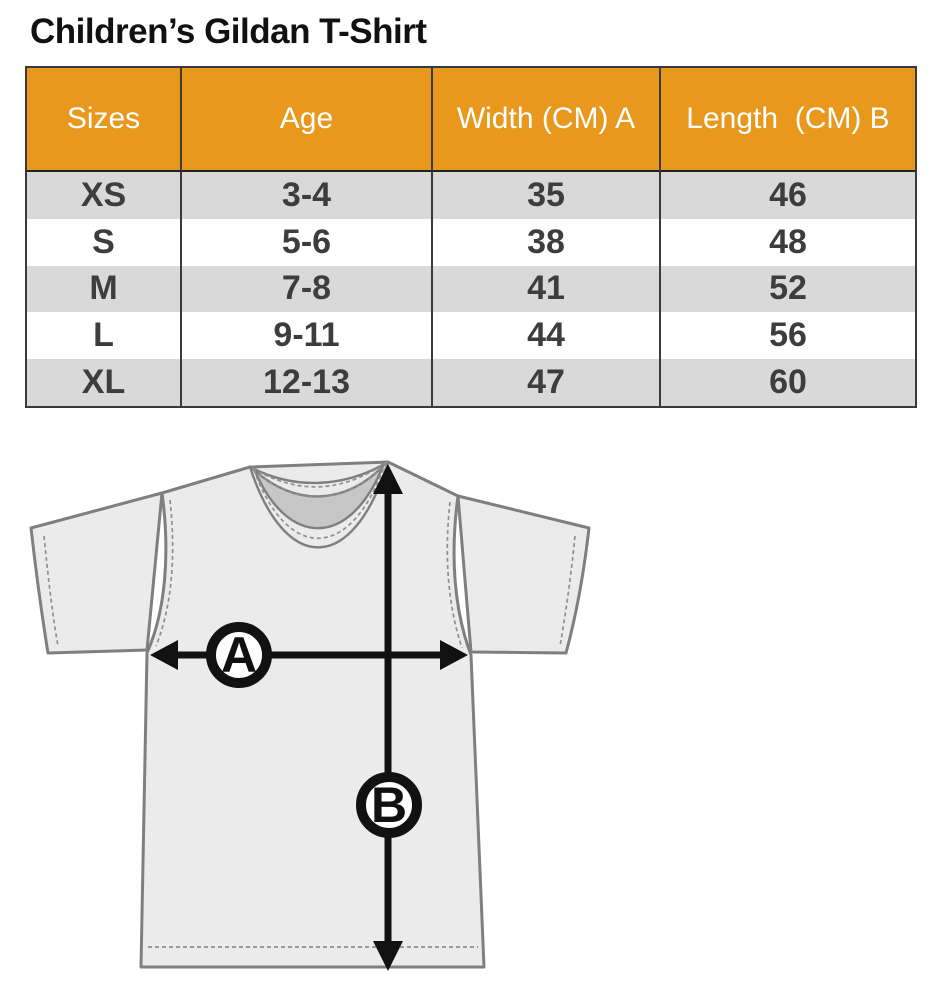  I want to click on cell-xl-age: 12-13, so click(307, 382).